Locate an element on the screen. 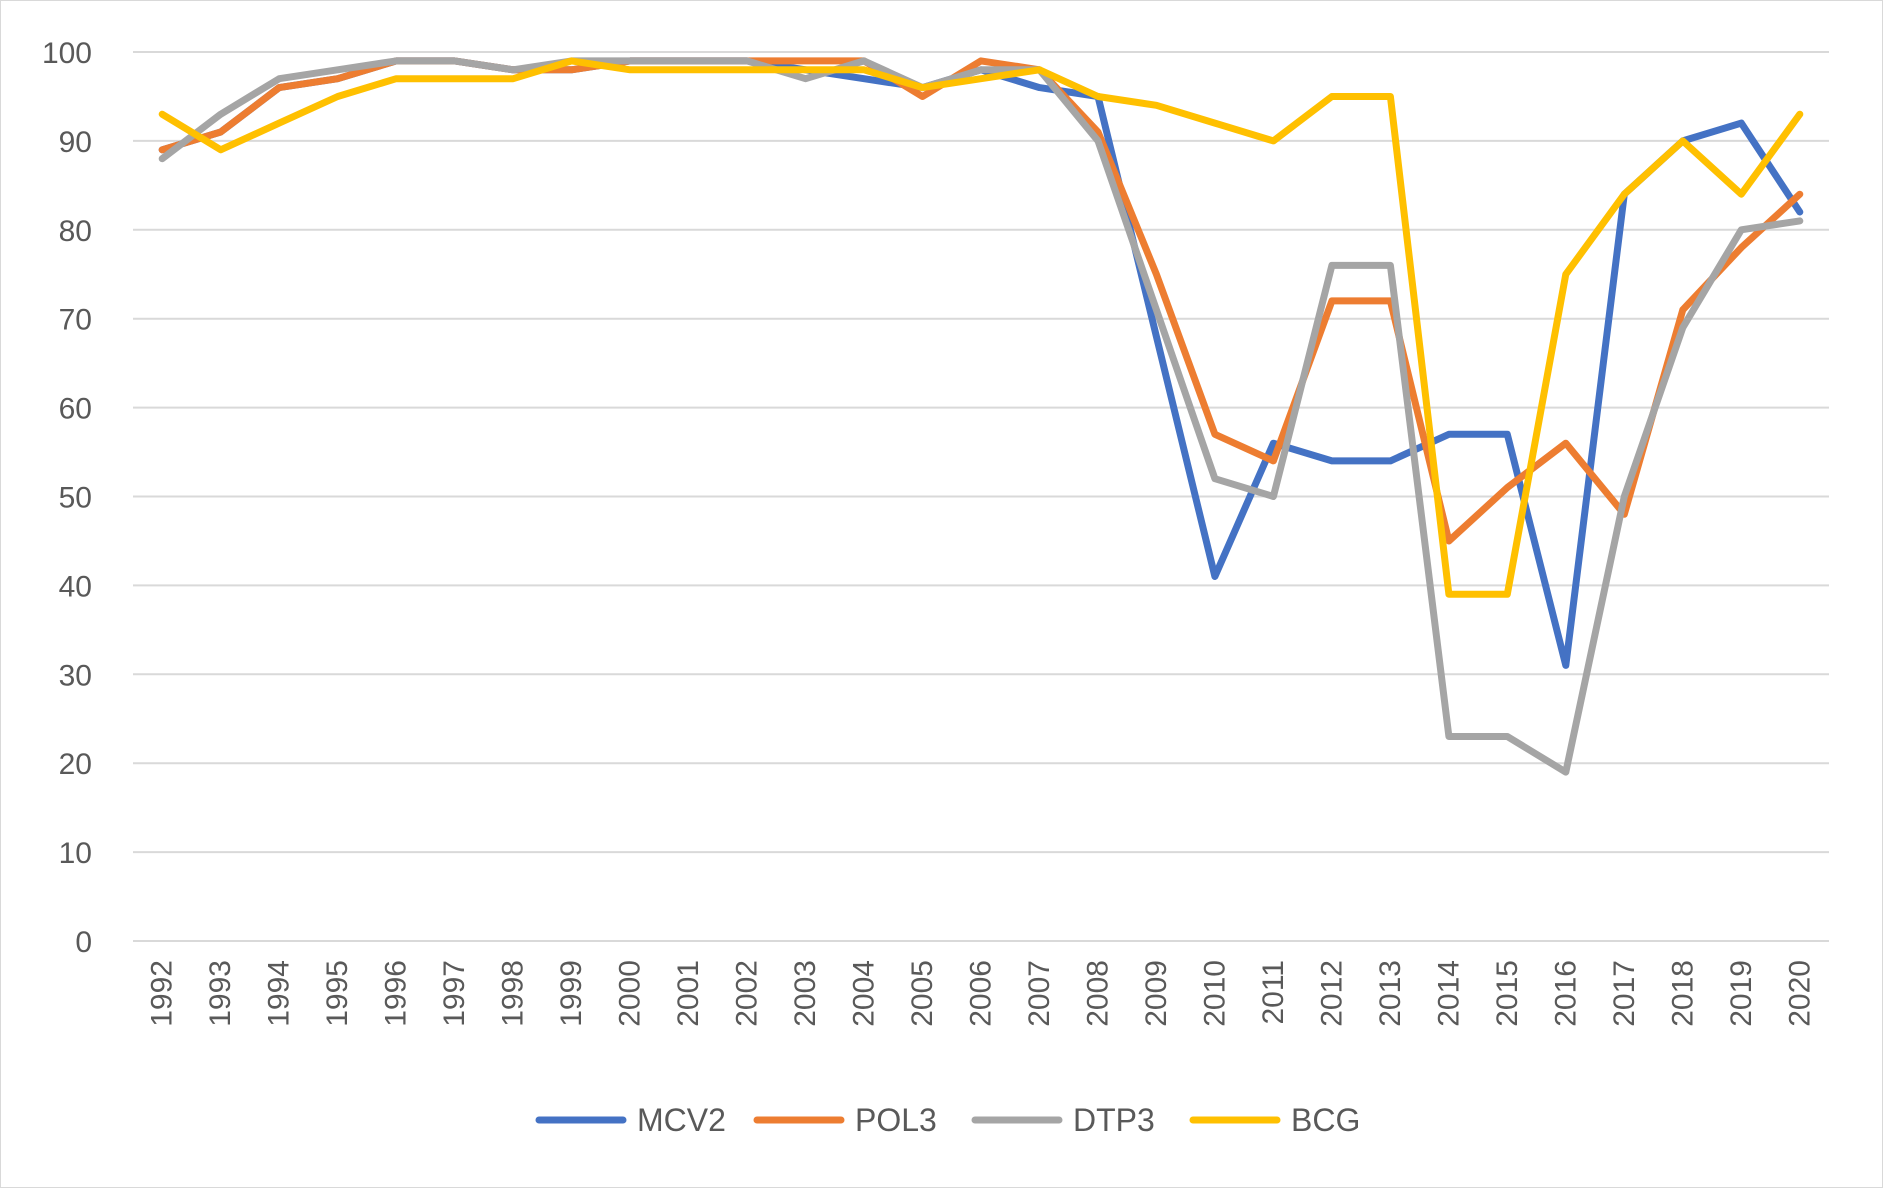 The width and height of the screenshot is (1883, 1188). x-tick-label: 1997 is located at coordinates (454, 993).